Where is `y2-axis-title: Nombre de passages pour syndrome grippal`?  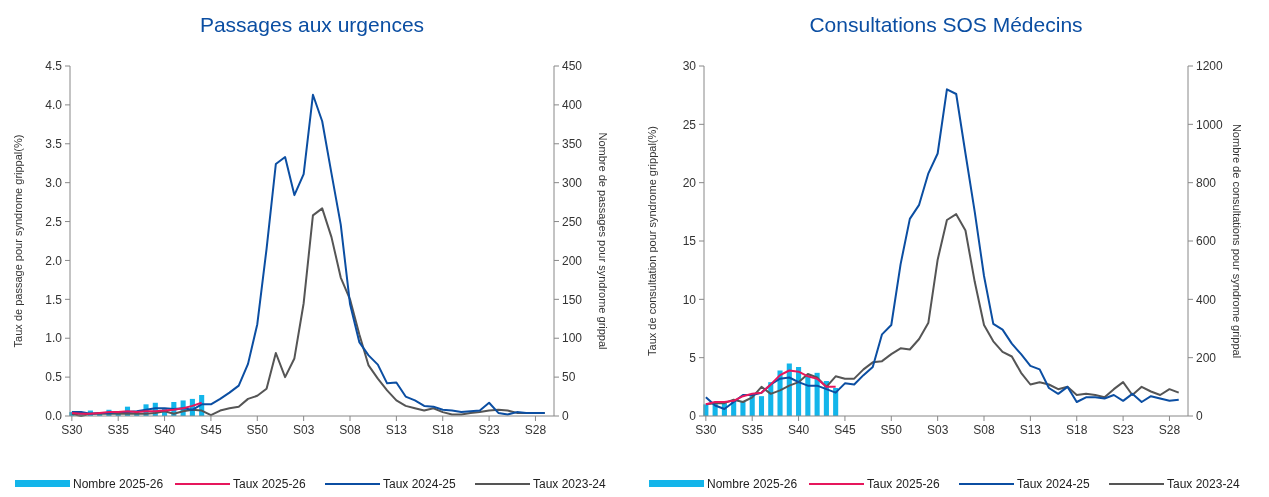
y2-axis-title: Nombre de passages pour syndrome grippal is located at coordinates (603, 241).